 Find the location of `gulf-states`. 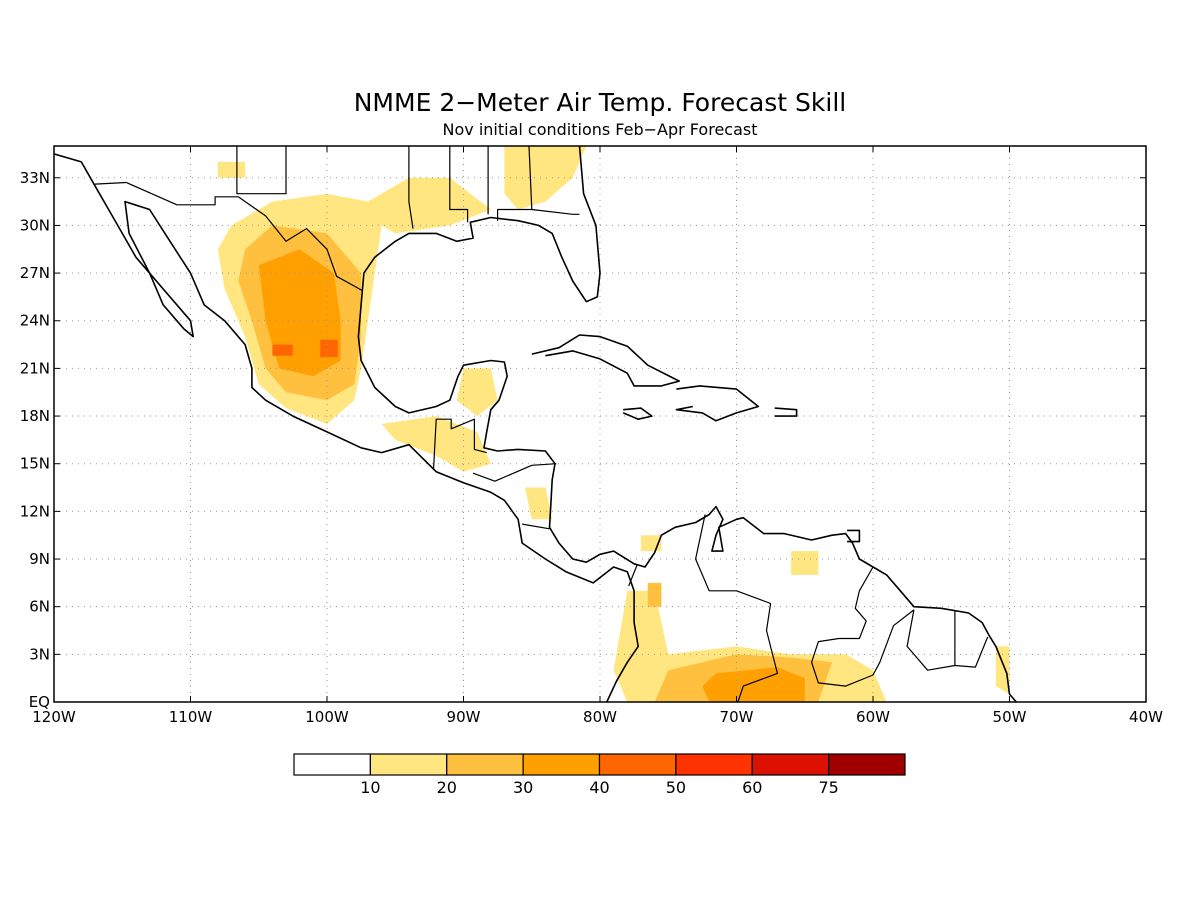

gulf-states is located at coordinates (459, 184).